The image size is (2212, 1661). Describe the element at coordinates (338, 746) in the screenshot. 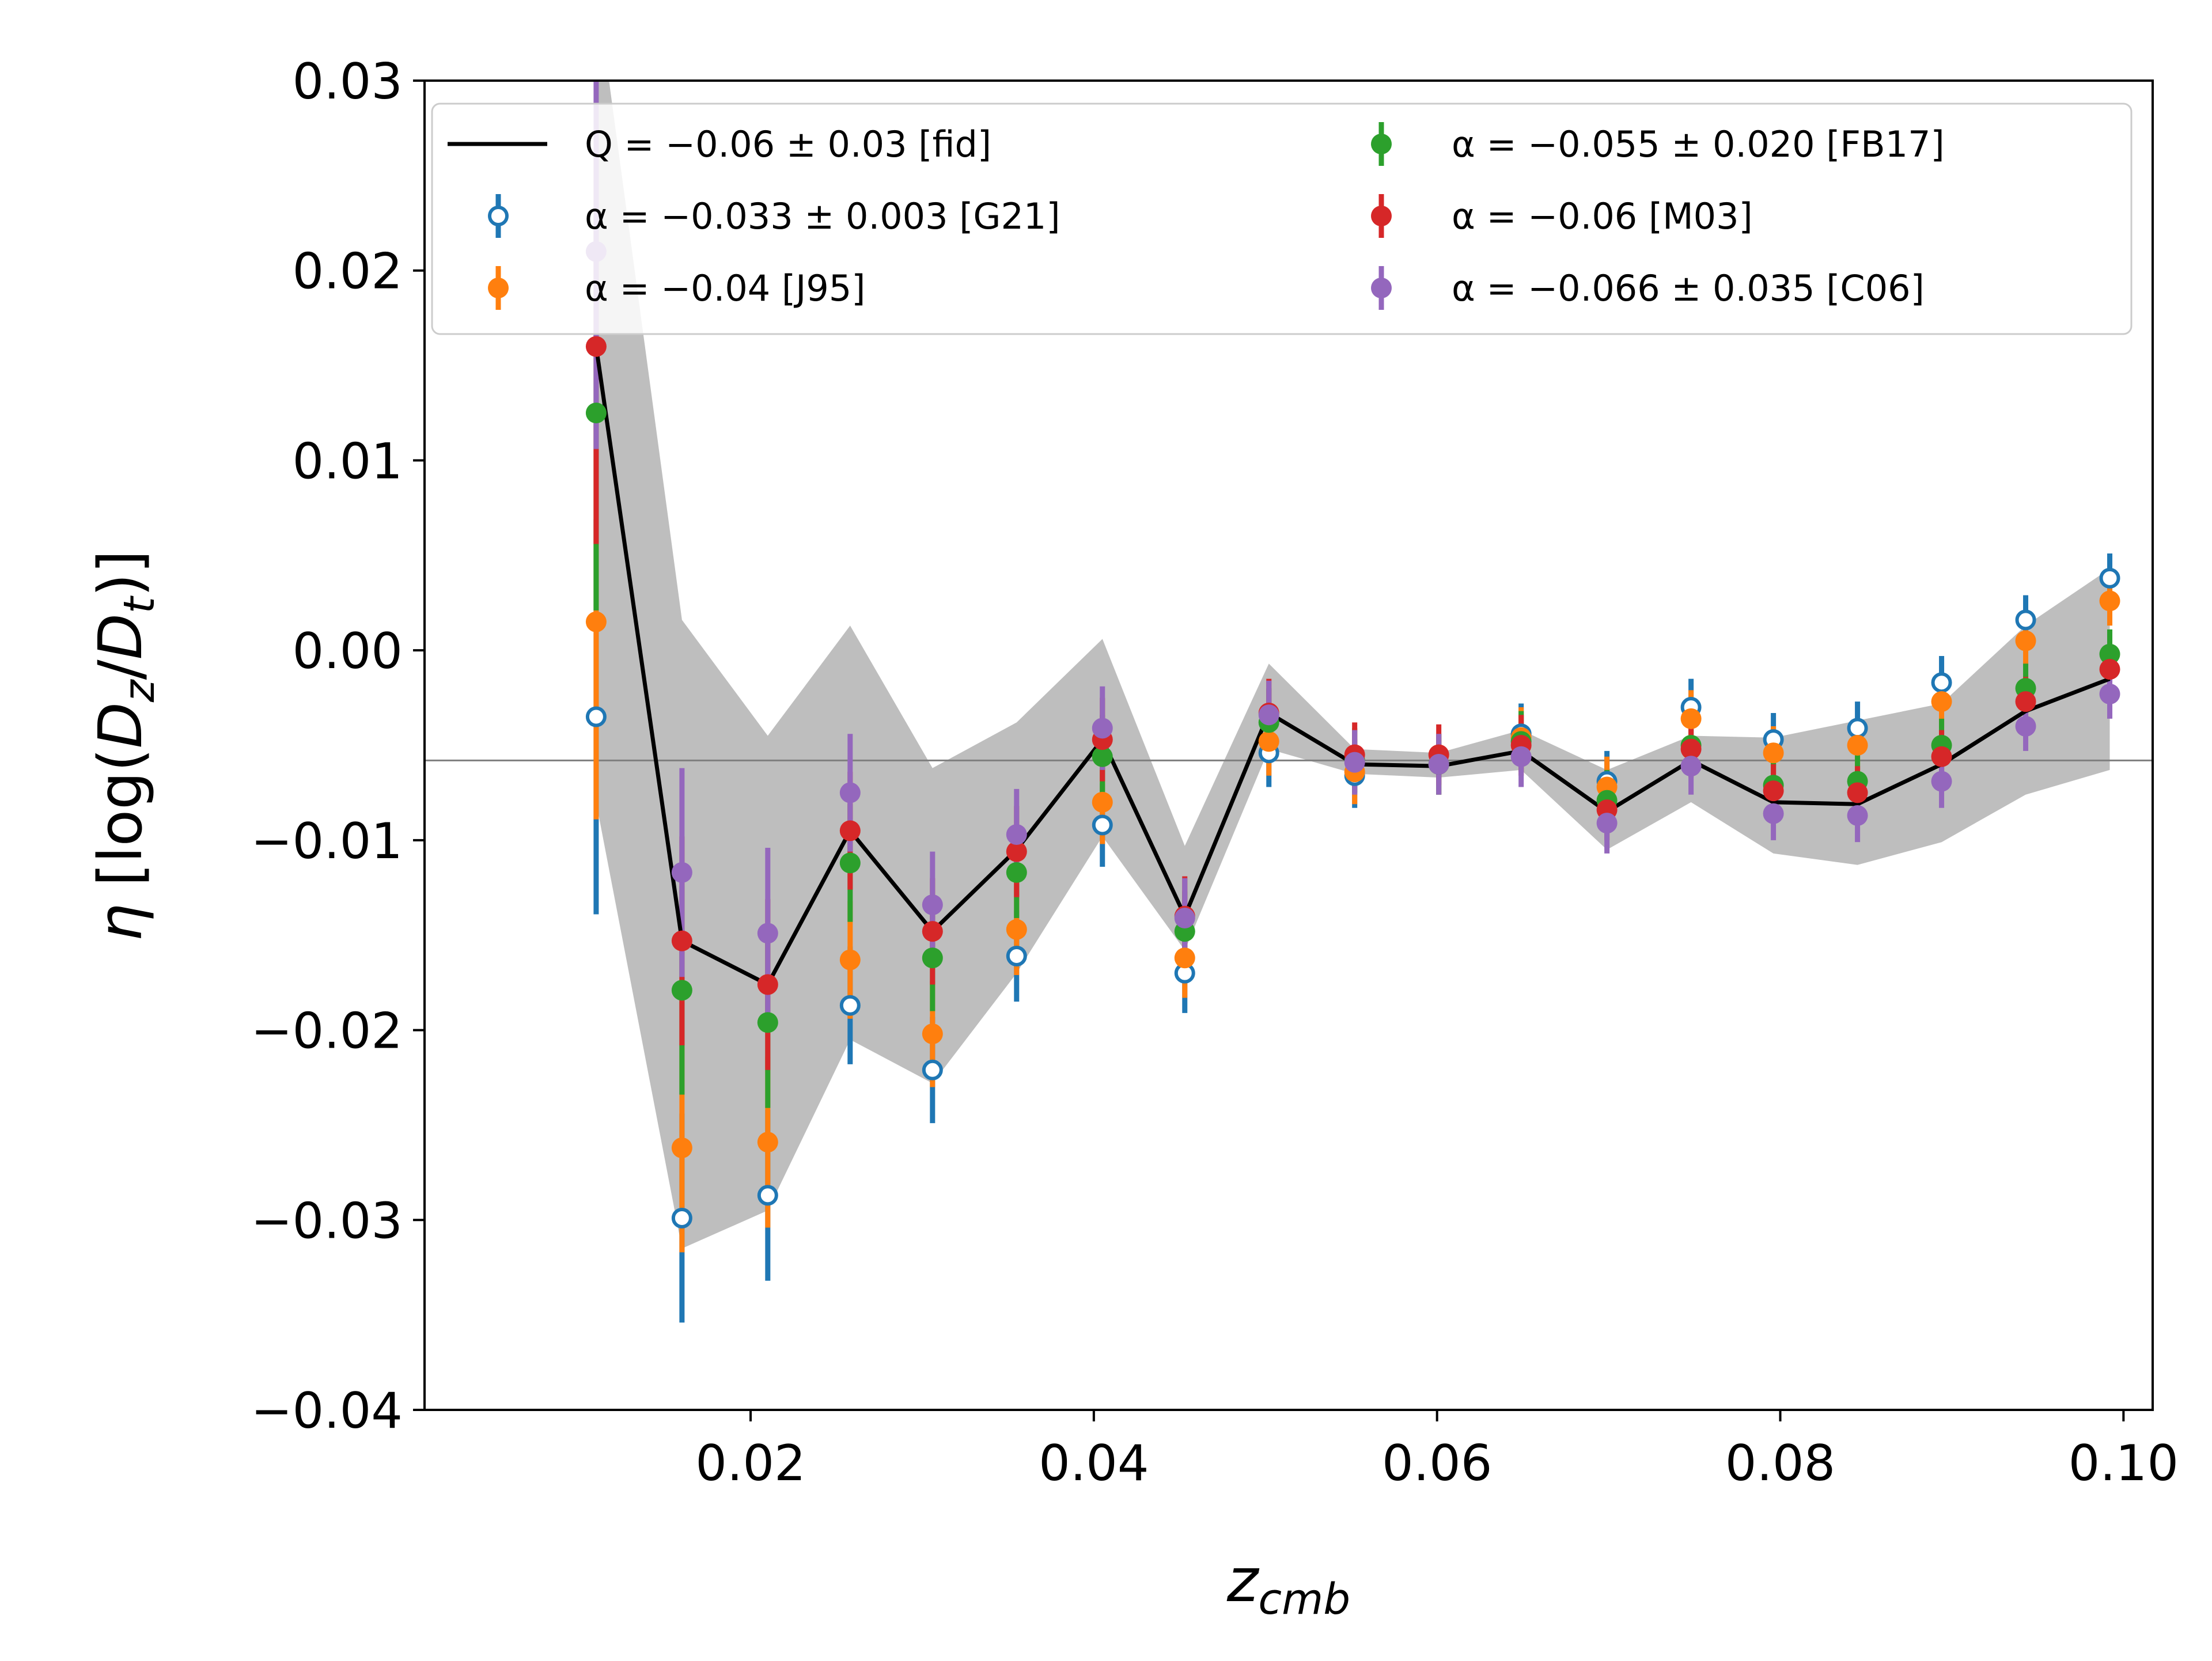

I see `y-axis: 0.03 0.02 0.01 0.00 −0.01 −0.02 −0.03 −0.04` at that location.